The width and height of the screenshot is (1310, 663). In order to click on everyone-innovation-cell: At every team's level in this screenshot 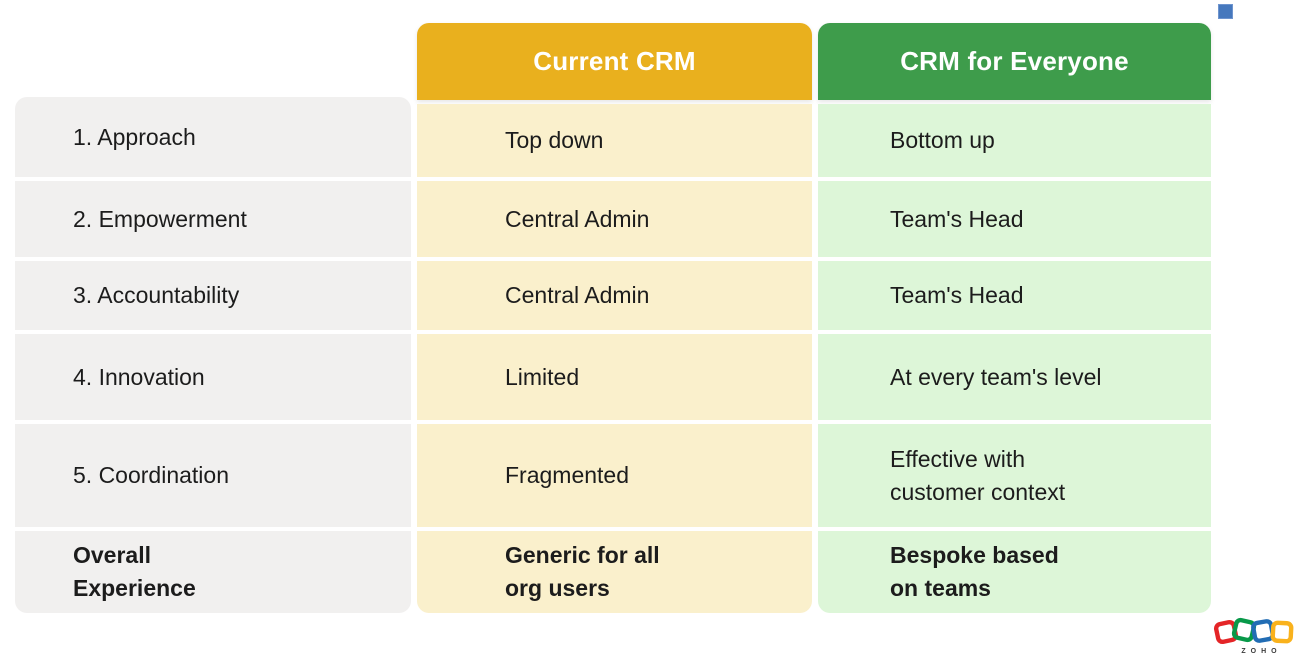, I will do `click(1014, 377)`.